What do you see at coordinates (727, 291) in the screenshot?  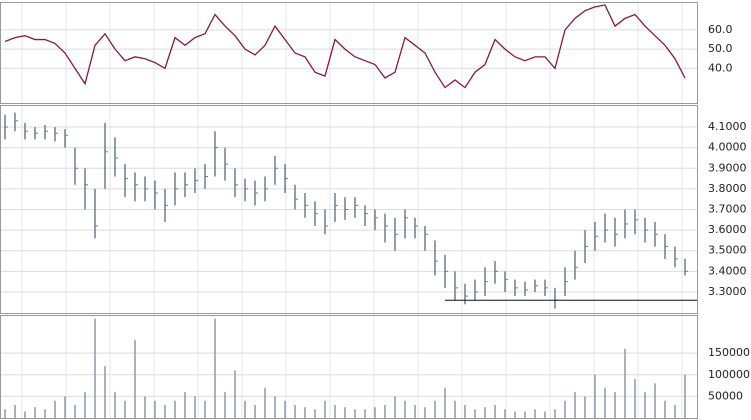 I see `y-tick-label: 3.3000` at bounding box center [727, 291].